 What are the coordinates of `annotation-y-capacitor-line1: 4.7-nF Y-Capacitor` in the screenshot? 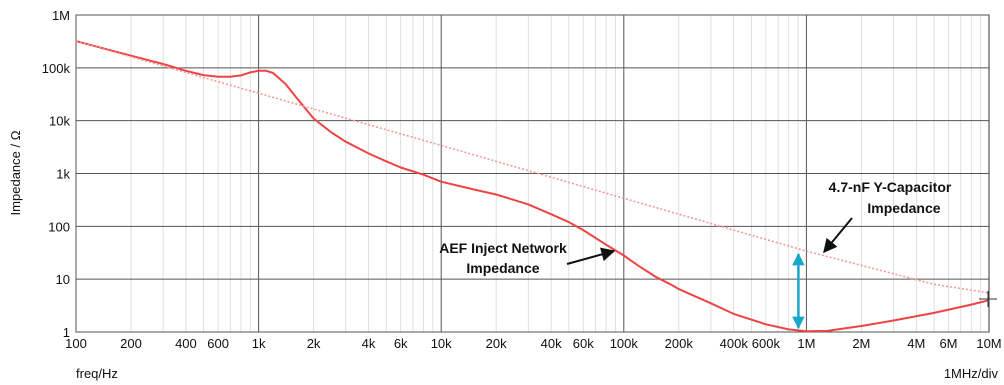 It's located at (890, 187).